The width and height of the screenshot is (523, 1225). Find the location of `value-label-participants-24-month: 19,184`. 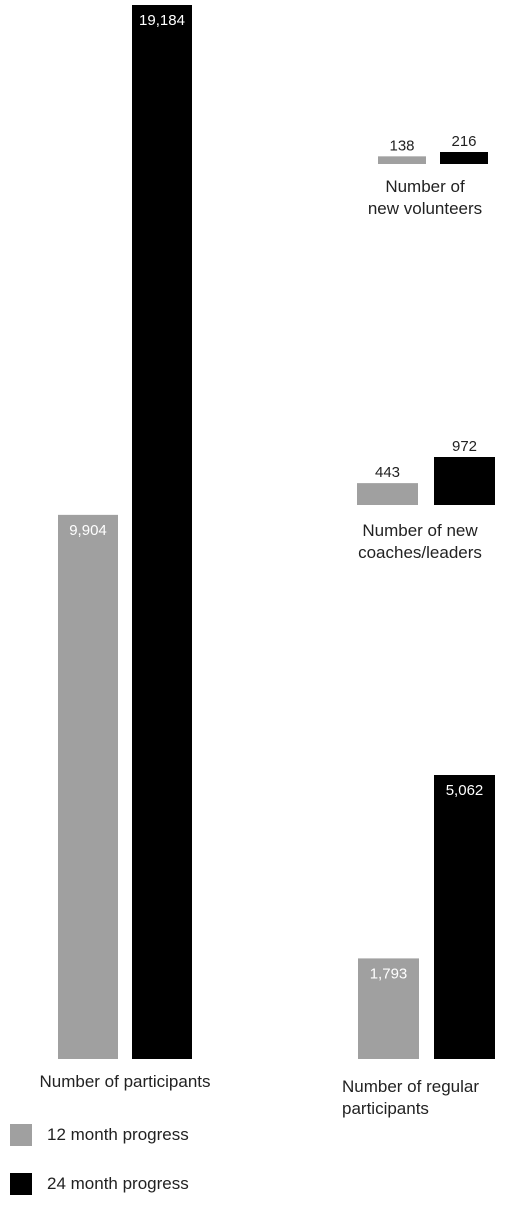

value-label-participants-24-month: 19,184 is located at coordinates (162, 20).